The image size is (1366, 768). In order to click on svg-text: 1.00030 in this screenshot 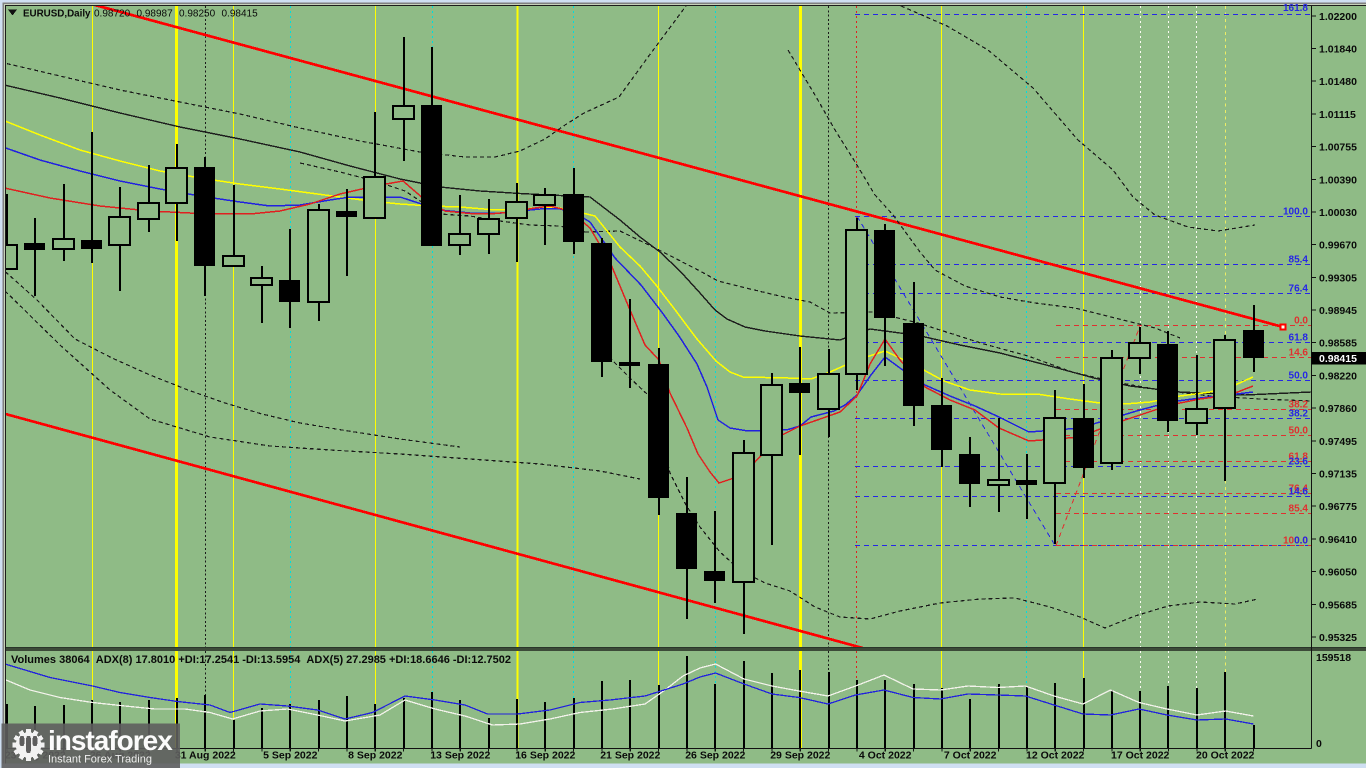, I will do `click(1338, 213)`.